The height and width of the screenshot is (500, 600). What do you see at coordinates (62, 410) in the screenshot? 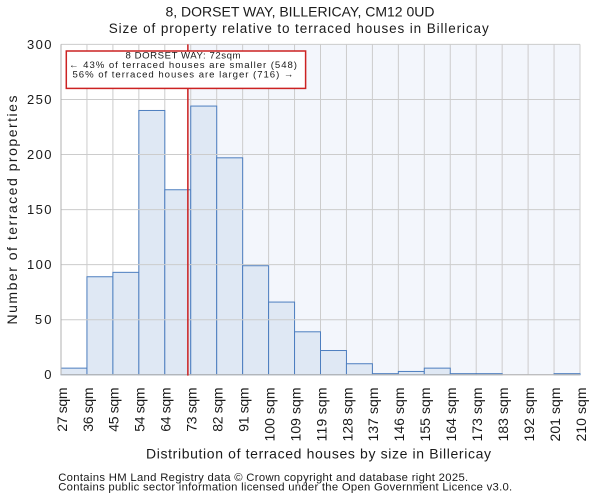
I see `svg-text: 27 sqm` at bounding box center [62, 410].